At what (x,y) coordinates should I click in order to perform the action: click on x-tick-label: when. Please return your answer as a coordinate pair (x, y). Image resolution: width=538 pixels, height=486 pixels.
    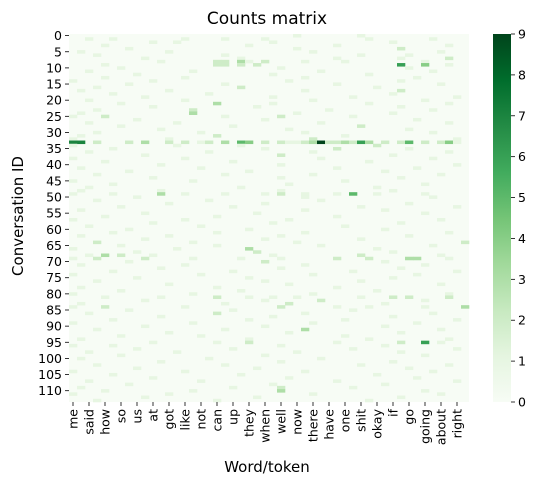
    Looking at the image, I should click on (265, 426).